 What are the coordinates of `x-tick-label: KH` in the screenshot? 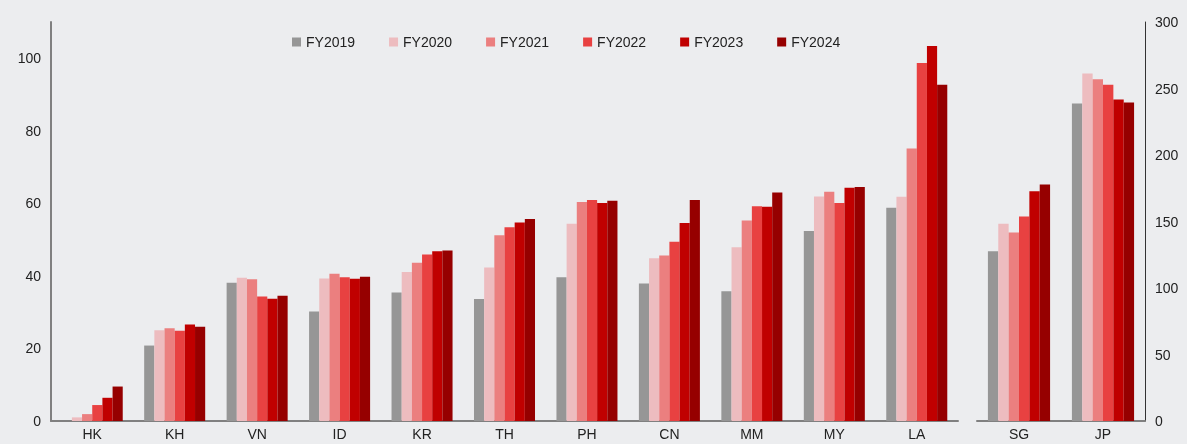 It's located at (174, 434).